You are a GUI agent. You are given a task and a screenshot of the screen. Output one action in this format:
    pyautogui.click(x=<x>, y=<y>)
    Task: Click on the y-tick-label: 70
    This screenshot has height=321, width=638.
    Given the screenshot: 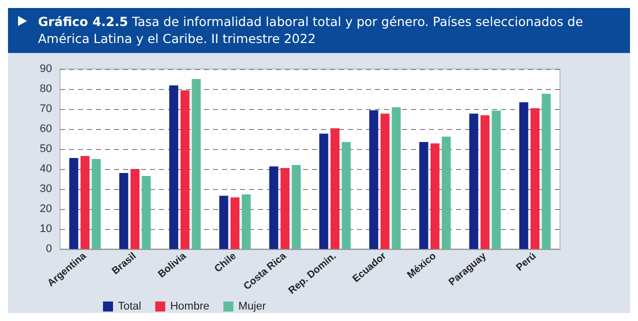 What is the action you would take?
    pyautogui.click(x=46, y=109)
    